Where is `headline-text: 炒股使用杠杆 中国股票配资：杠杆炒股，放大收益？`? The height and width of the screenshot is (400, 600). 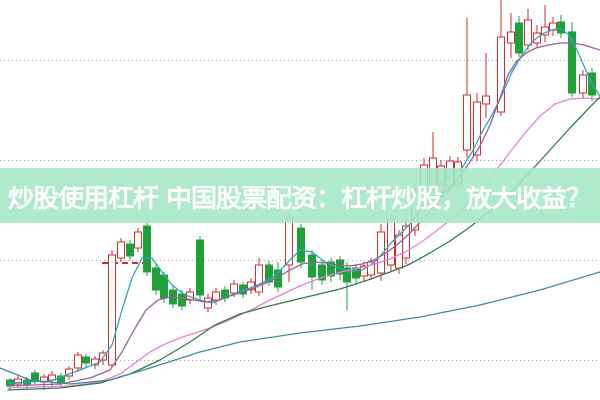
headline-text: 炒股使用杠杆 中国股票配资：杠杆炒股，放大收益？ is located at coordinates (300, 198).